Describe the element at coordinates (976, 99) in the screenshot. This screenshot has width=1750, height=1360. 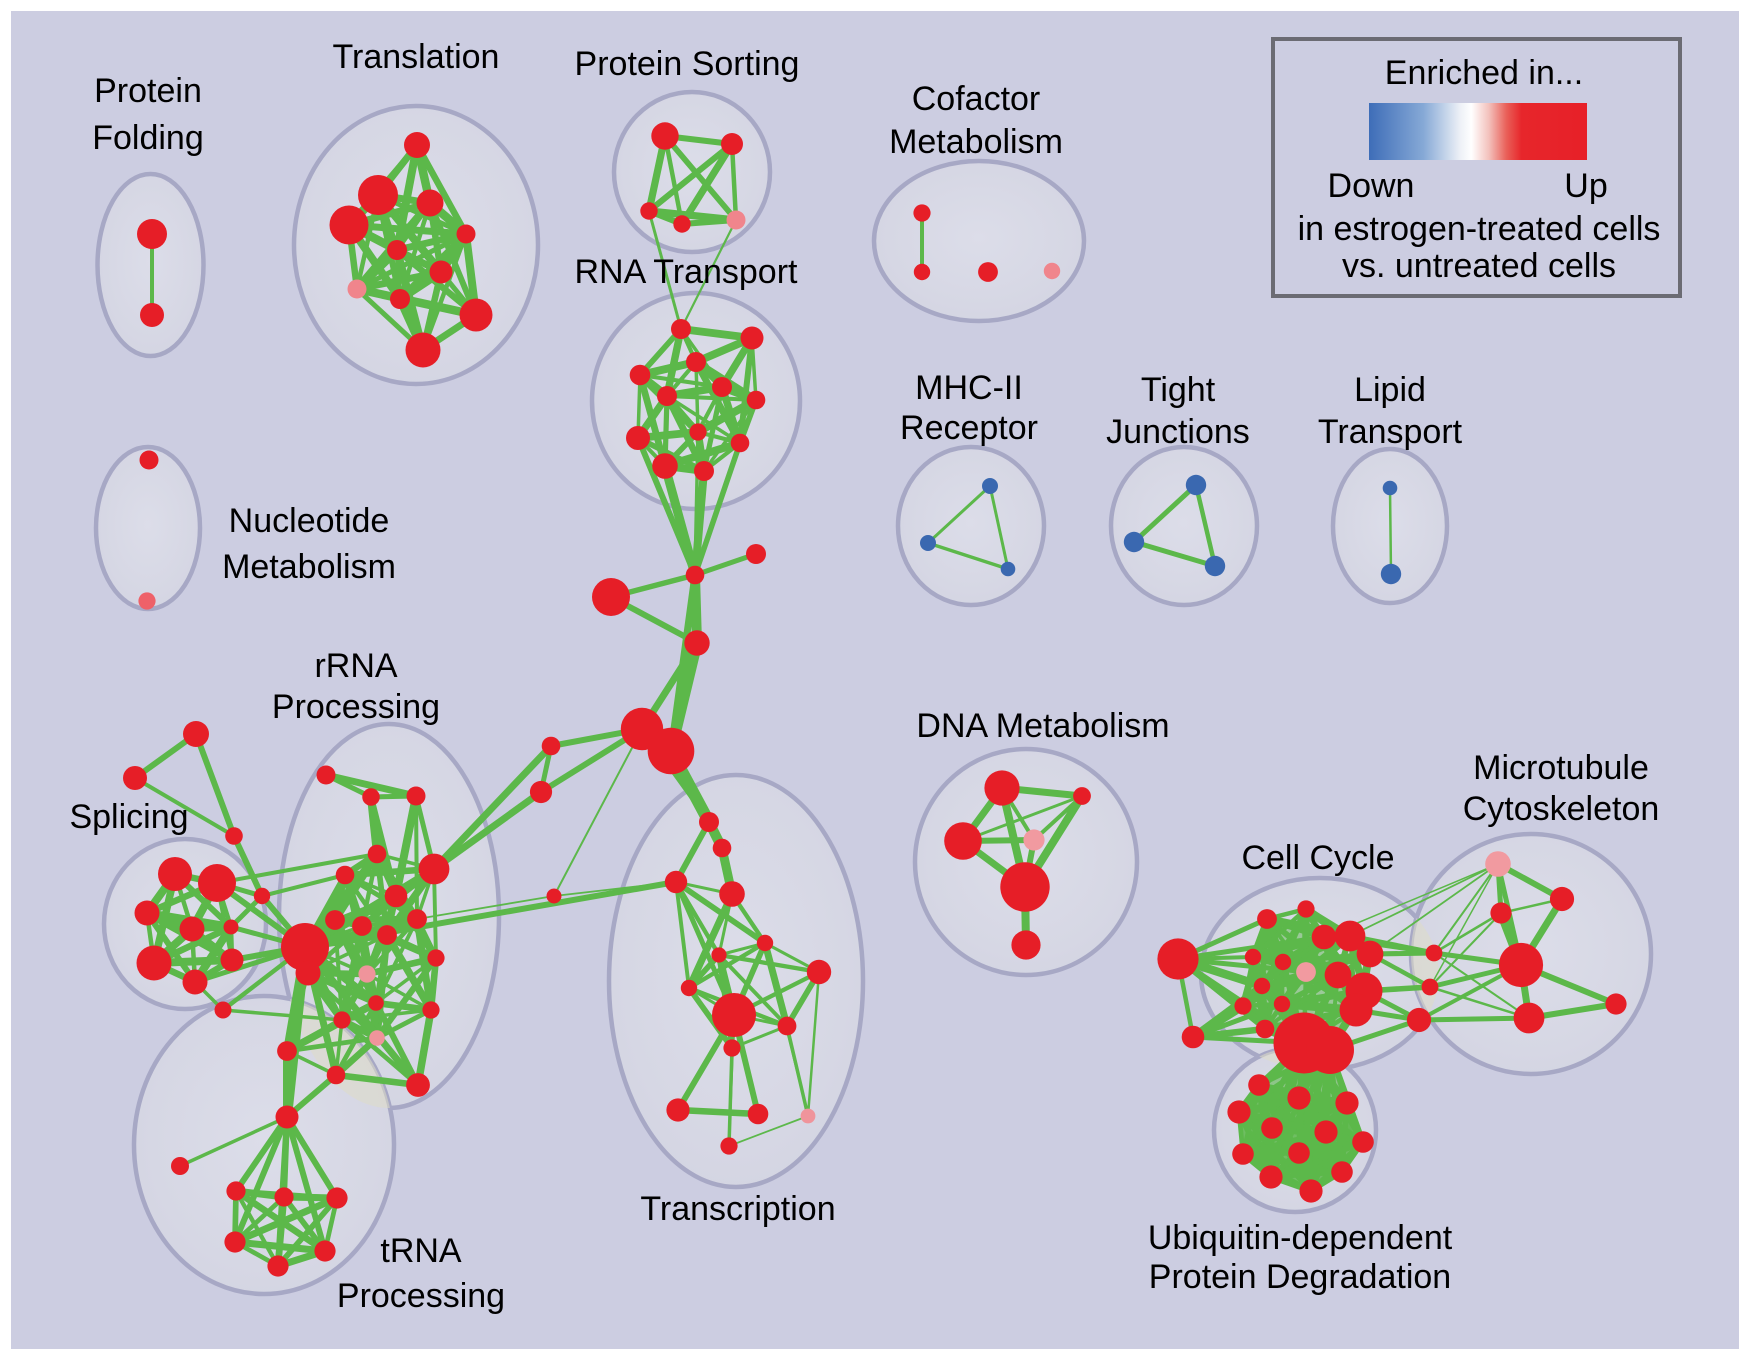
I see `svg-text: Cofactor` at that location.